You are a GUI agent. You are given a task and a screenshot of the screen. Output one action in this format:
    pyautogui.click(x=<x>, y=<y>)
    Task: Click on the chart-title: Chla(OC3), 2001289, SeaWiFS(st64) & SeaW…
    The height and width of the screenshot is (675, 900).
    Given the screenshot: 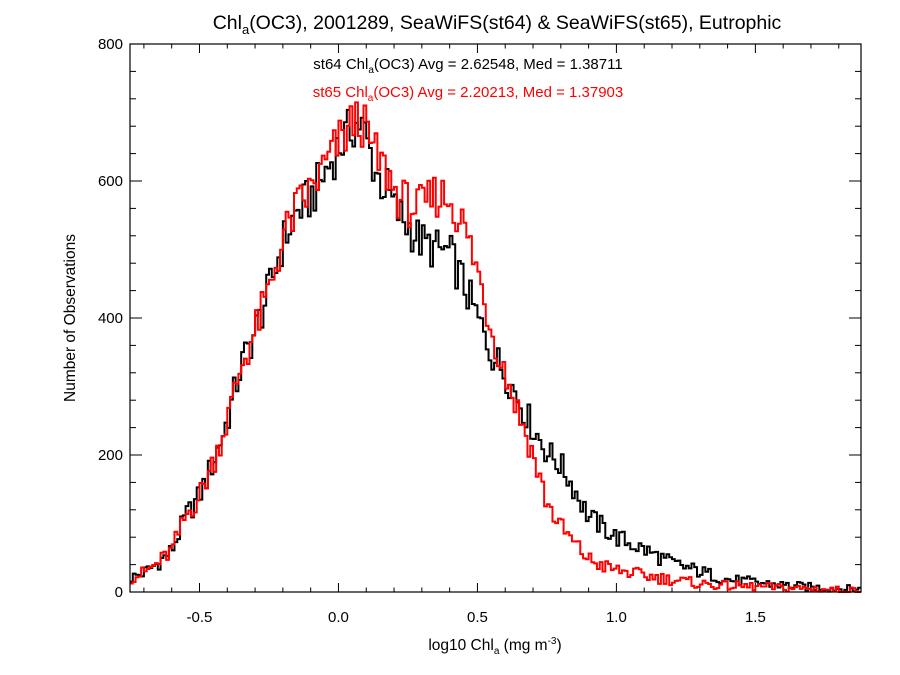 What is the action you would take?
    pyautogui.click(x=497, y=24)
    